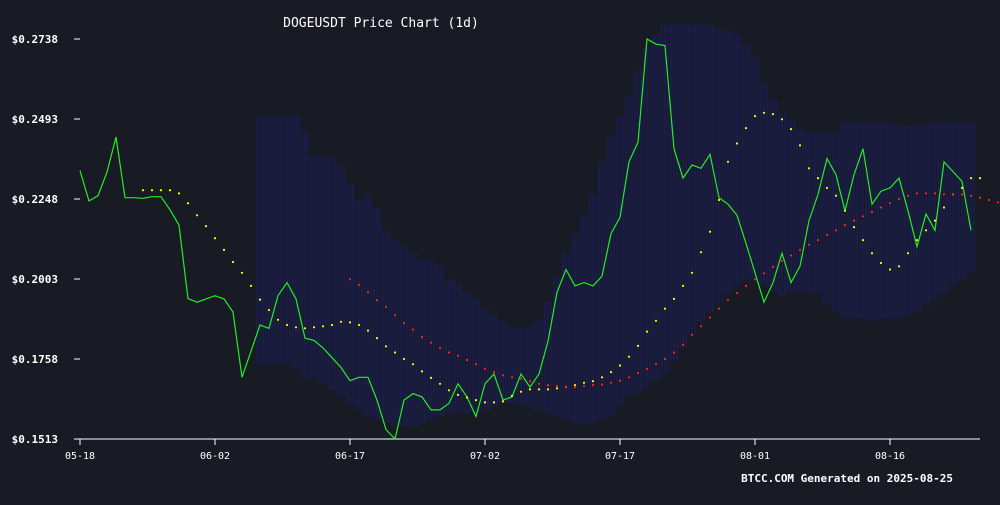 The image size is (1000, 505). I want to click on x-tick-label: 07-17, so click(620, 456).